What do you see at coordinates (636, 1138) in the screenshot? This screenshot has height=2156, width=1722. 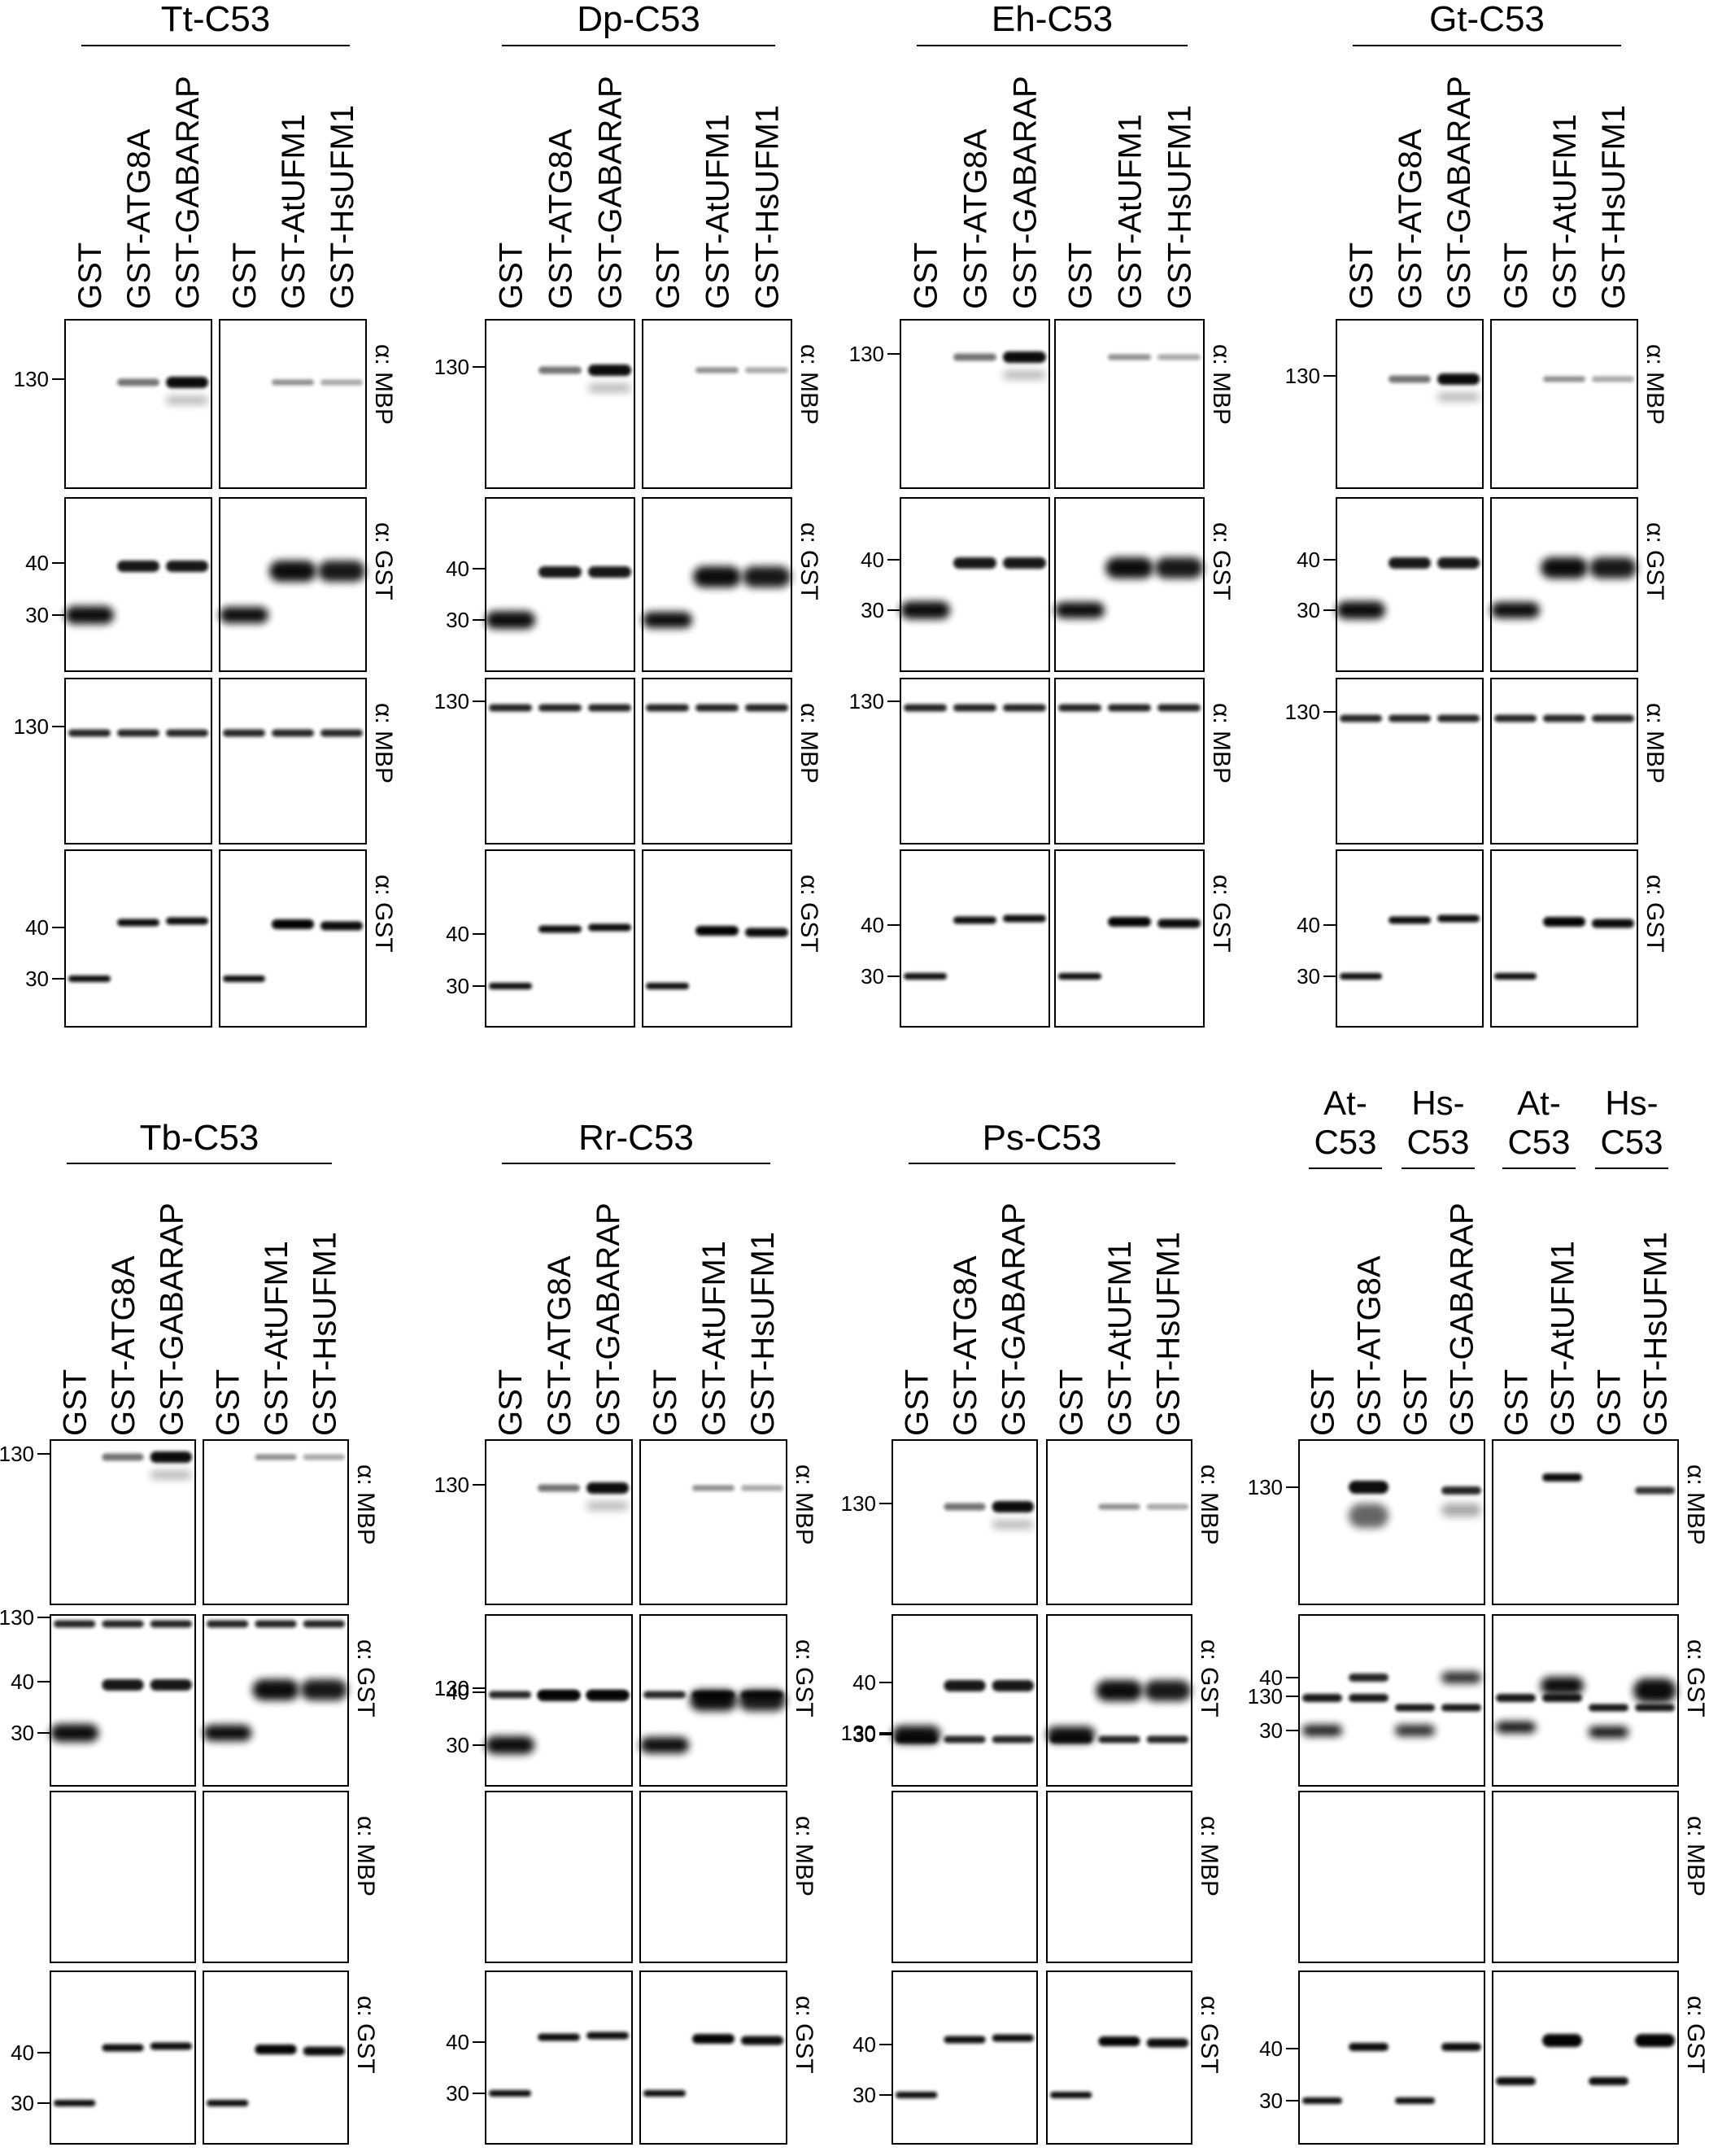 I see `panel-title: Rr-C53` at bounding box center [636, 1138].